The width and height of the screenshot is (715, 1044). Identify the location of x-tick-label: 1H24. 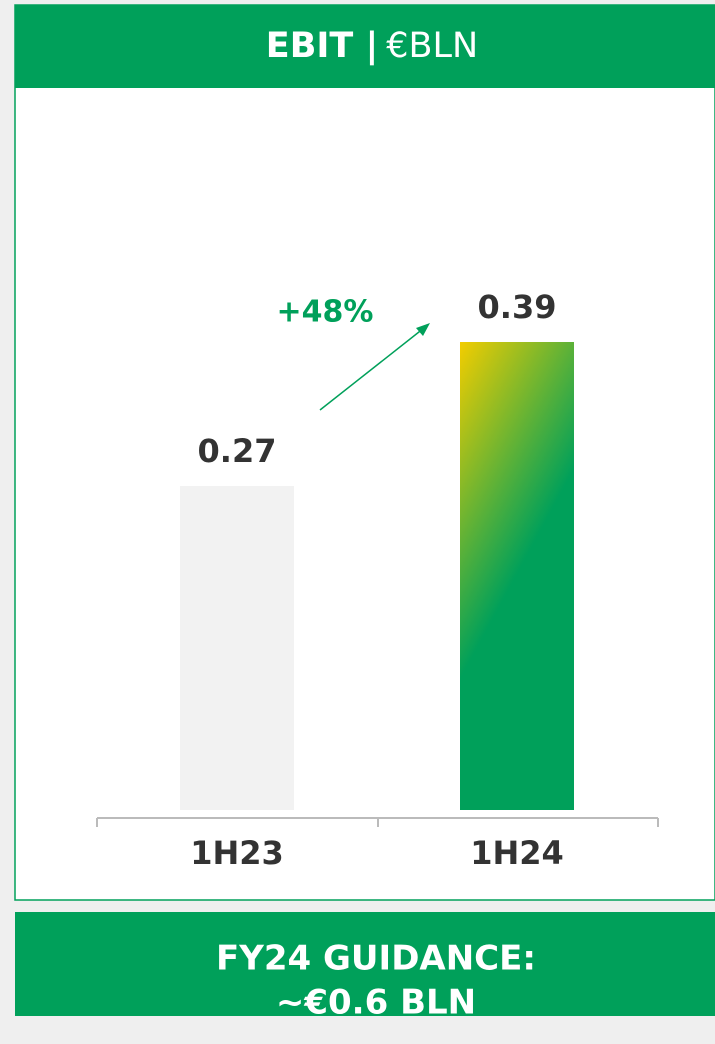
(517, 853).